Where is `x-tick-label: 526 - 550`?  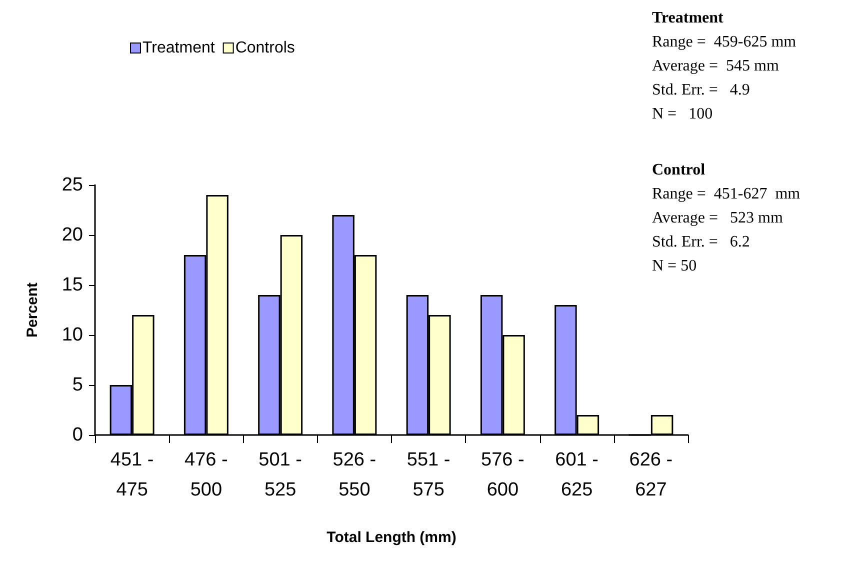
x-tick-label: 526 - 550 is located at coordinates (354, 475).